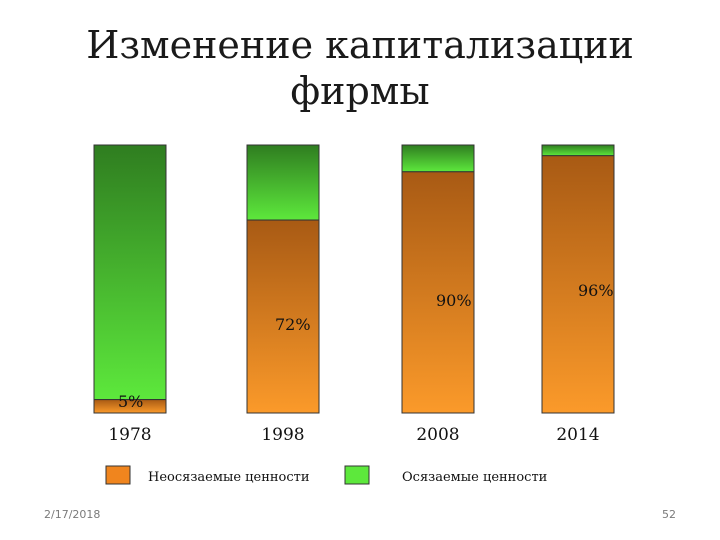 The width and height of the screenshot is (720, 540). Describe the element at coordinates (474, 477) in the screenshot. I see `legend-label-tangible: Осязаемые ценности` at that location.